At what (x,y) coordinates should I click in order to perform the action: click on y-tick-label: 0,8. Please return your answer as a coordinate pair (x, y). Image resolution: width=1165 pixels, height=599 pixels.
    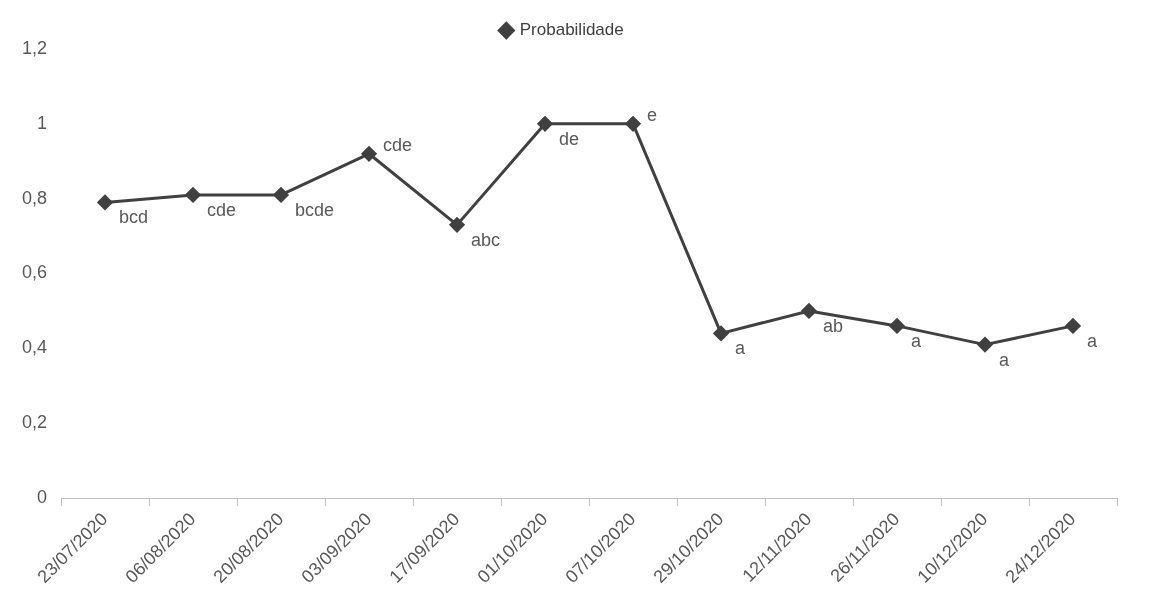
    Looking at the image, I should click on (34, 197).